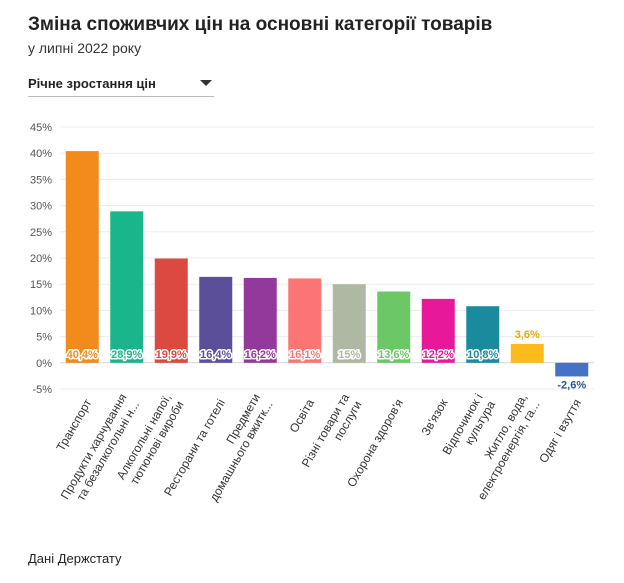 The height and width of the screenshot is (583, 624). What do you see at coordinates (41, 154) in the screenshot?
I see `y-tick-label: 40%` at bounding box center [41, 154].